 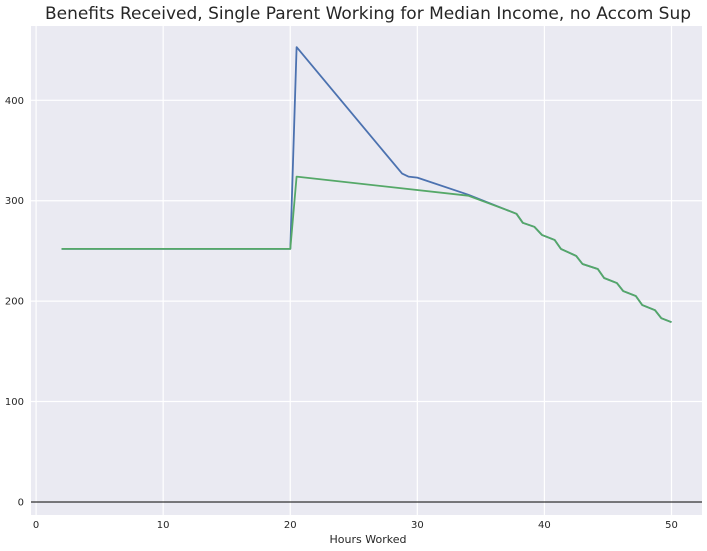 I want to click on x-tick-label: 20, so click(x=290, y=525).